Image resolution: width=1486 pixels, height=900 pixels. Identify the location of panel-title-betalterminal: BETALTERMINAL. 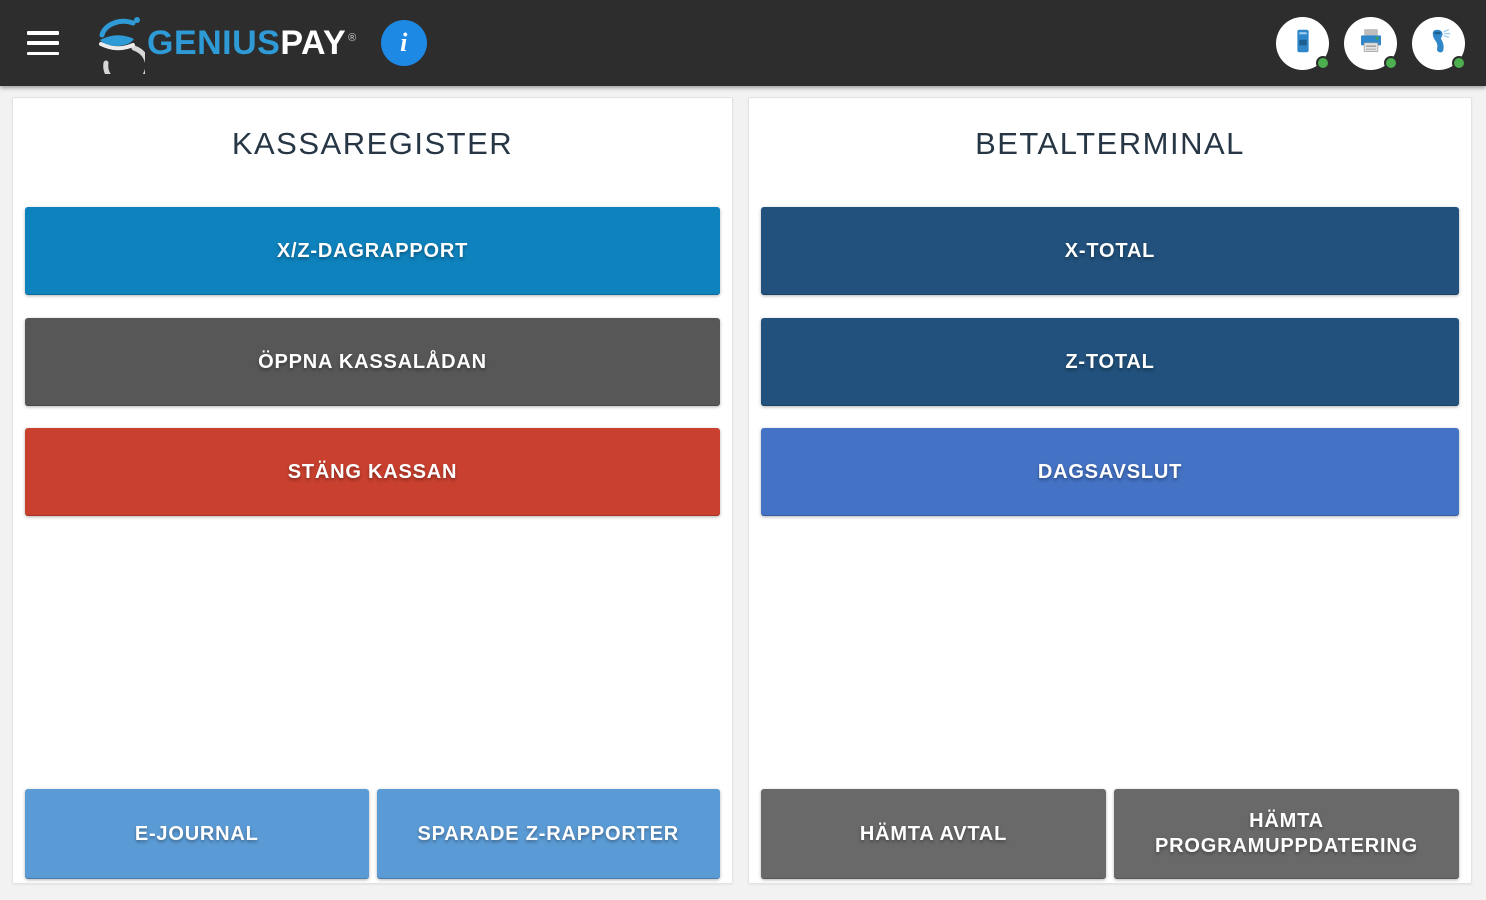
(1110, 143).